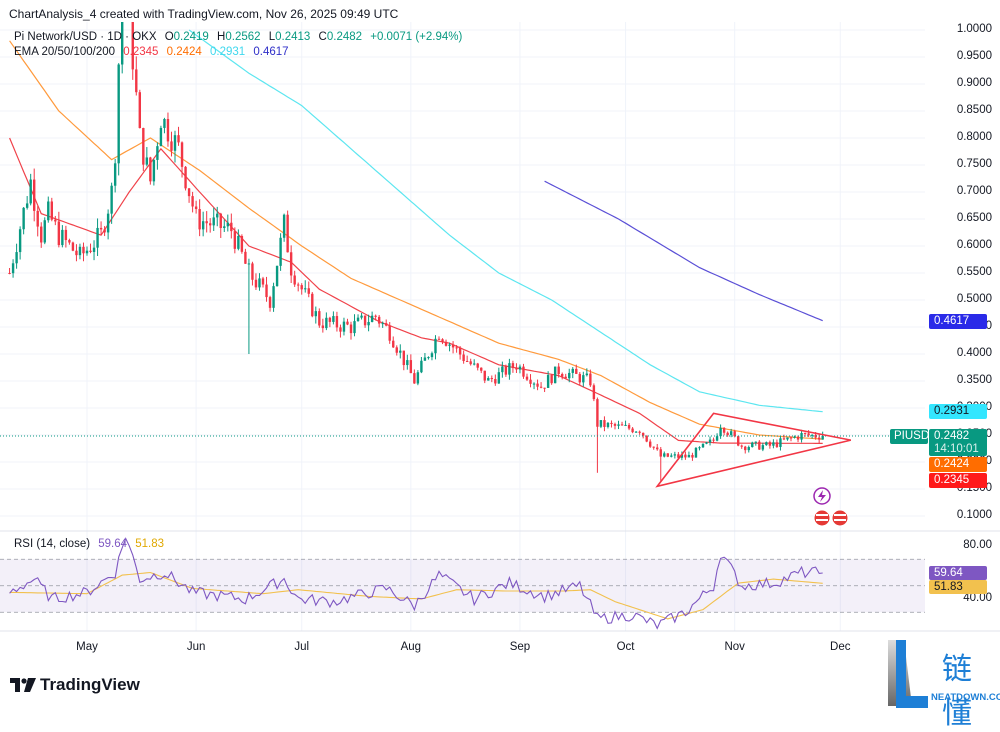 This screenshot has width=1000, height=732. What do you see at coordinates (411, 647) in the screenshot?
I see `time-axis-label: Aug` at bounding box center [411, 647].